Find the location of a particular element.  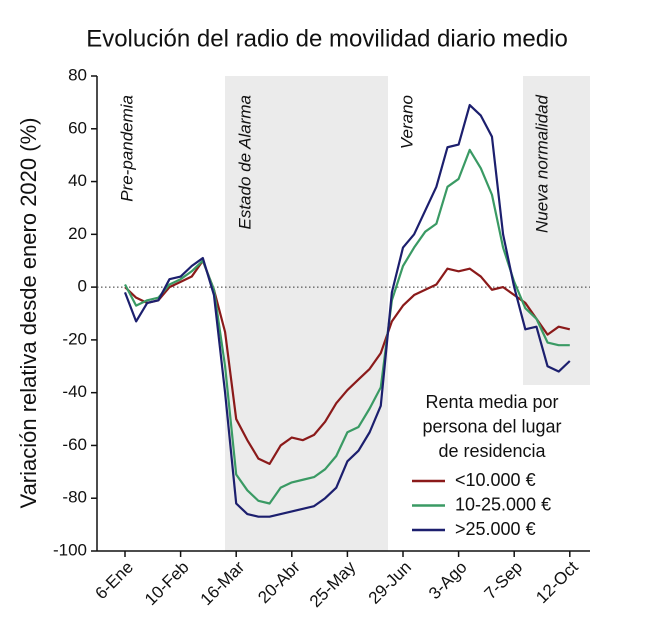

x-tick-label: 20-Abr is located at coordinates (279, 582).